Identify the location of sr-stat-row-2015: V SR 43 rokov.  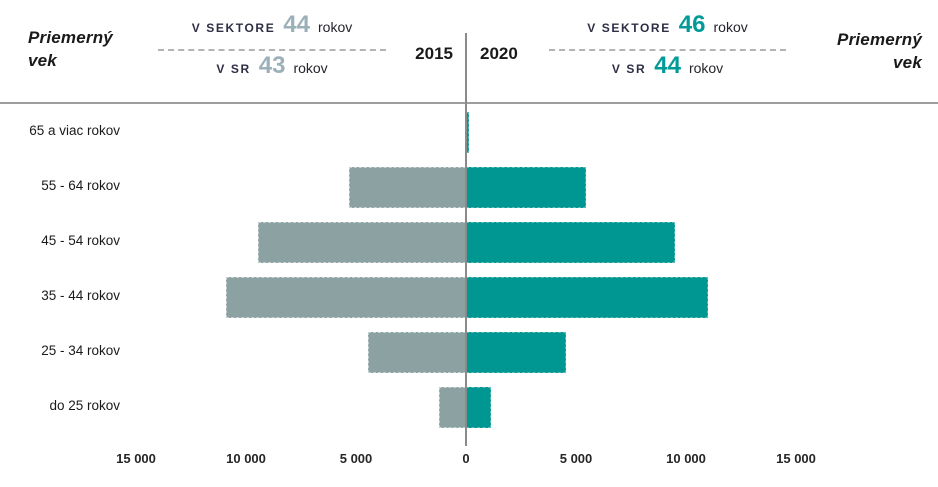
(272, 70).